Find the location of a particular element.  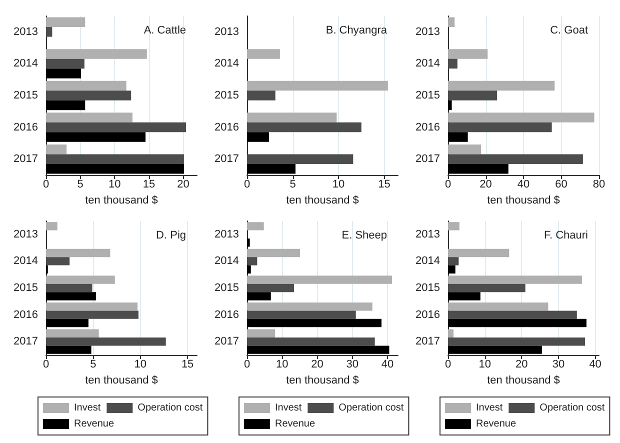

text: C. Goat is located at coordinates (569, 30).